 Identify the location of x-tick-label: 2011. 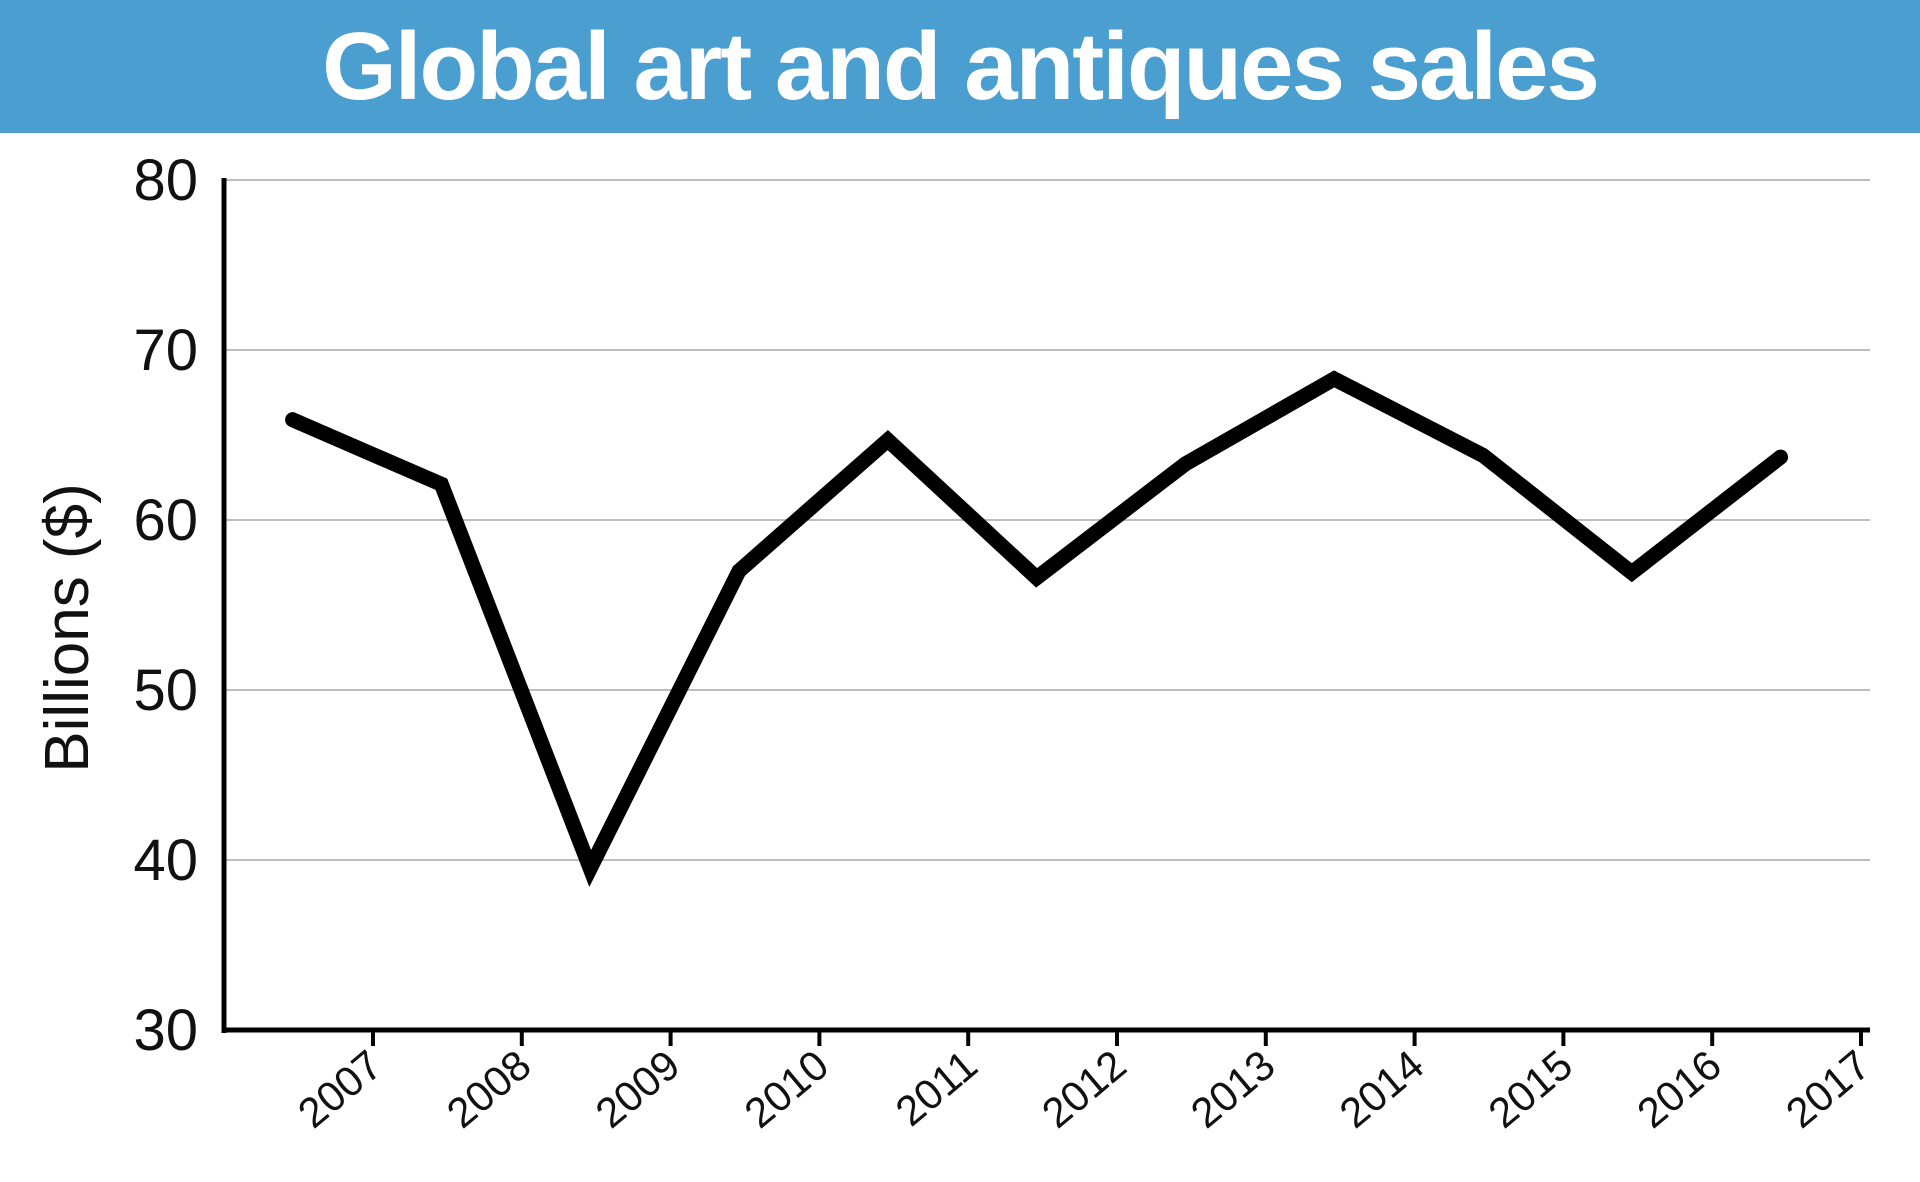
(936, 1088).